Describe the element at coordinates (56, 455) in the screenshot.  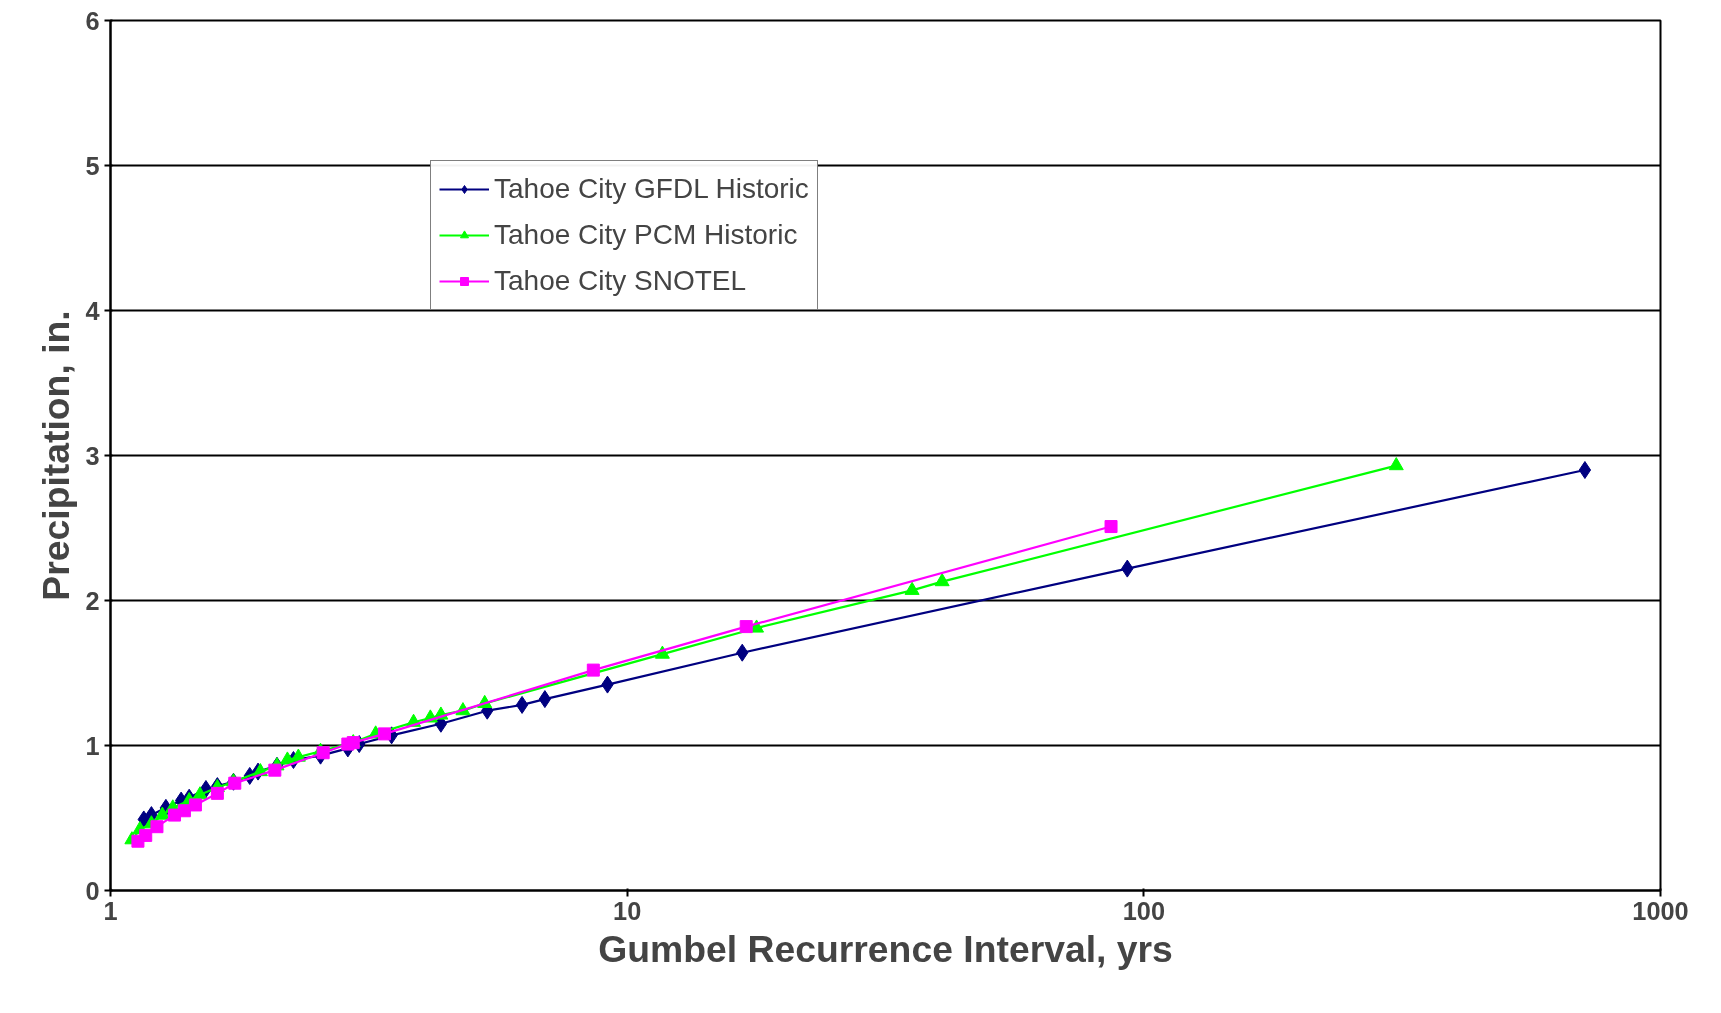
I see `y-axis-title: Precipitation, in.` at that location.